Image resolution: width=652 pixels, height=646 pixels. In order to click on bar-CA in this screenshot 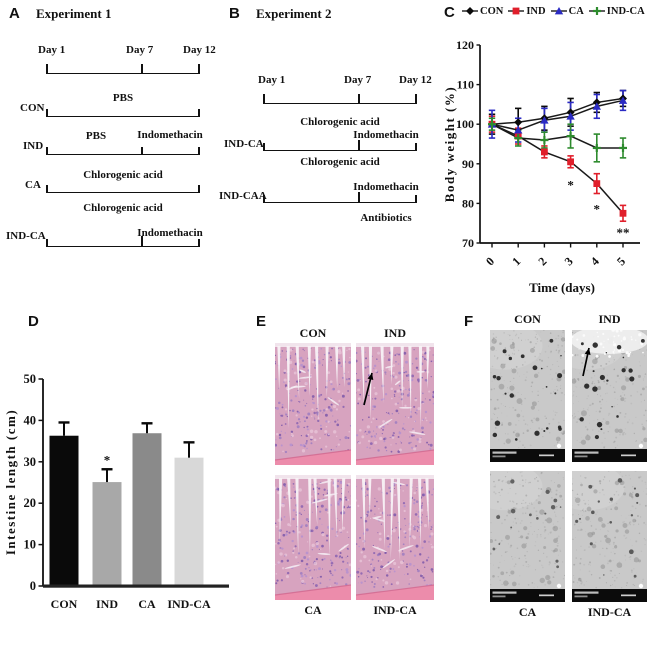, I will do `click(147, 509)`.